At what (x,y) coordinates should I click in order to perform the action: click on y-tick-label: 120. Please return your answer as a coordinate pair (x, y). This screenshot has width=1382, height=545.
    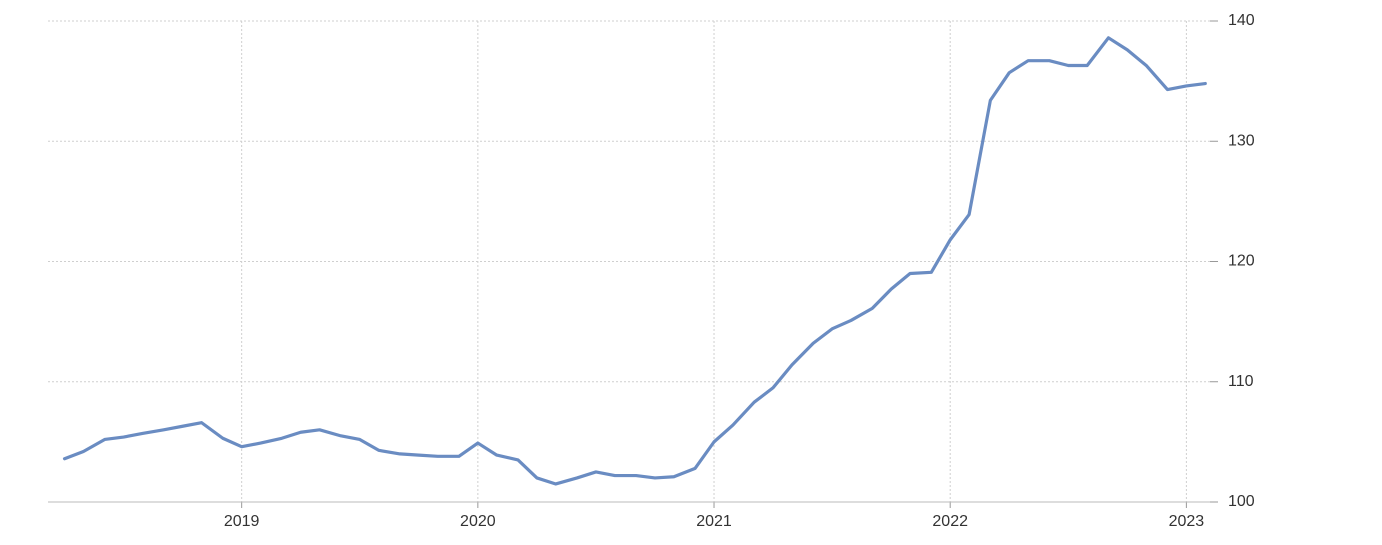
    Looking at the image, I should click on (1241, 261).